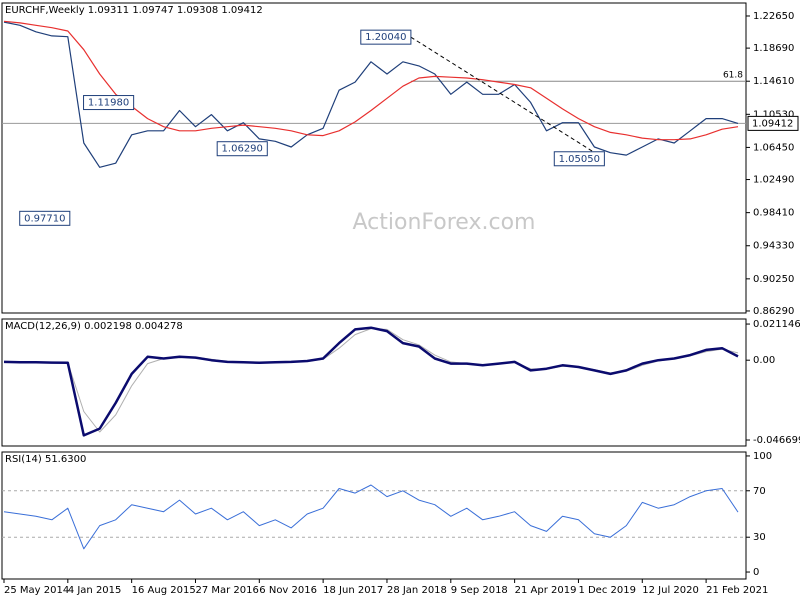 This screenshot has width=800, height=600. I want to click on series-line, so click(371, 517).